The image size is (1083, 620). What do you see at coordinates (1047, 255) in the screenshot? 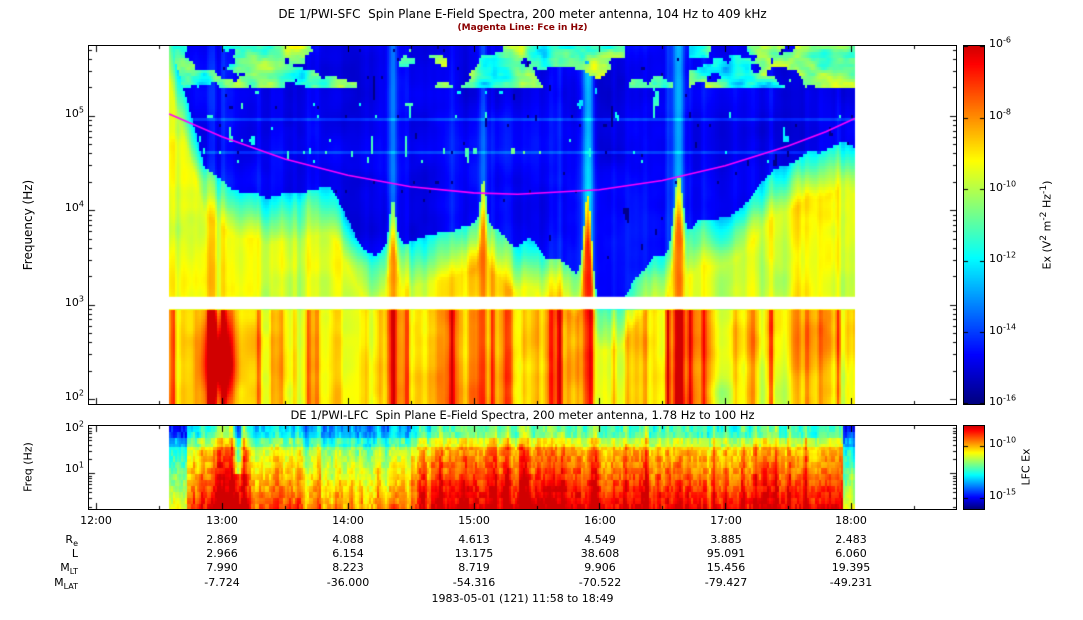
I see `cb-label-text: Ex (V` at bounding box center [1047, 255].